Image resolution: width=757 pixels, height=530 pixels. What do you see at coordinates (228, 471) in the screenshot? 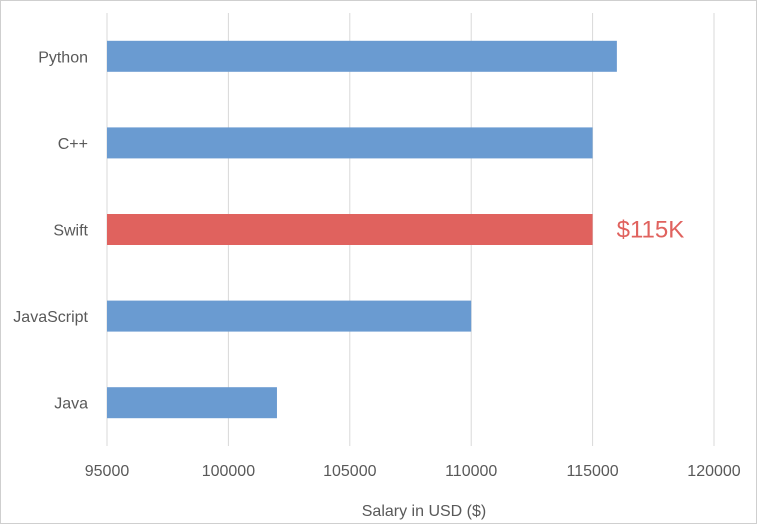
I see `x-tick-label-1: 100000` at bounding box center [228, 471].